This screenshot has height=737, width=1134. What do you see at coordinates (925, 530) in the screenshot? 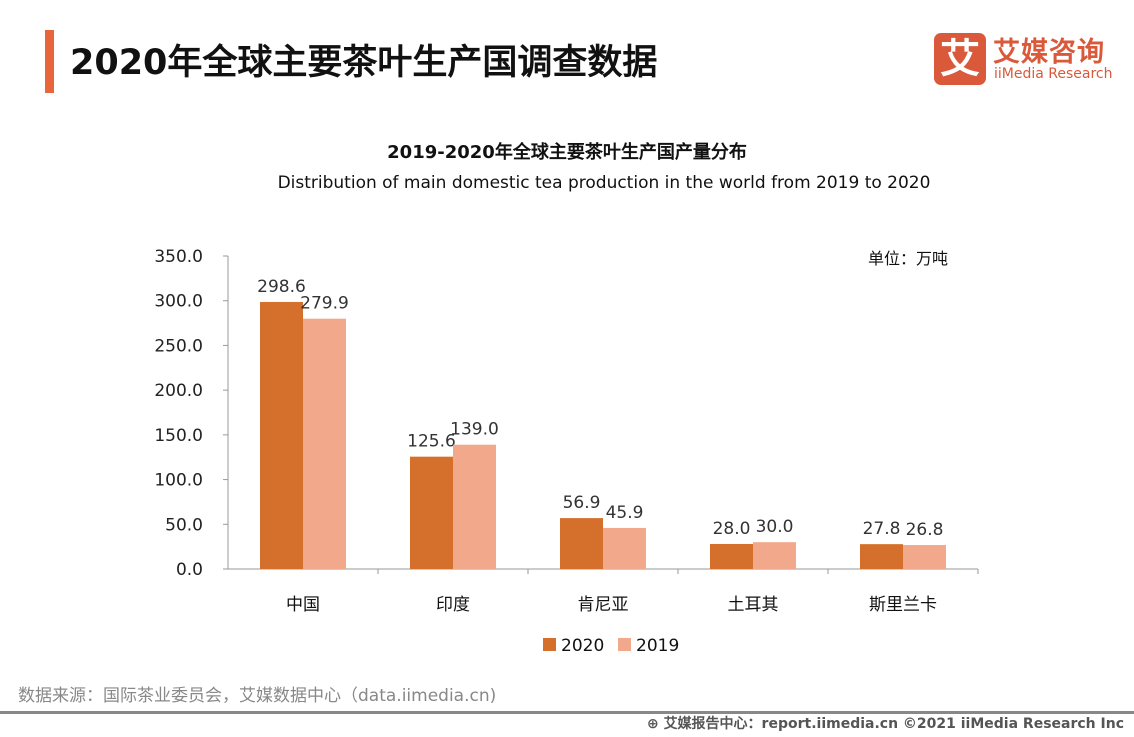
I see `data-label: 26.8` at bounding box center [925, 530].